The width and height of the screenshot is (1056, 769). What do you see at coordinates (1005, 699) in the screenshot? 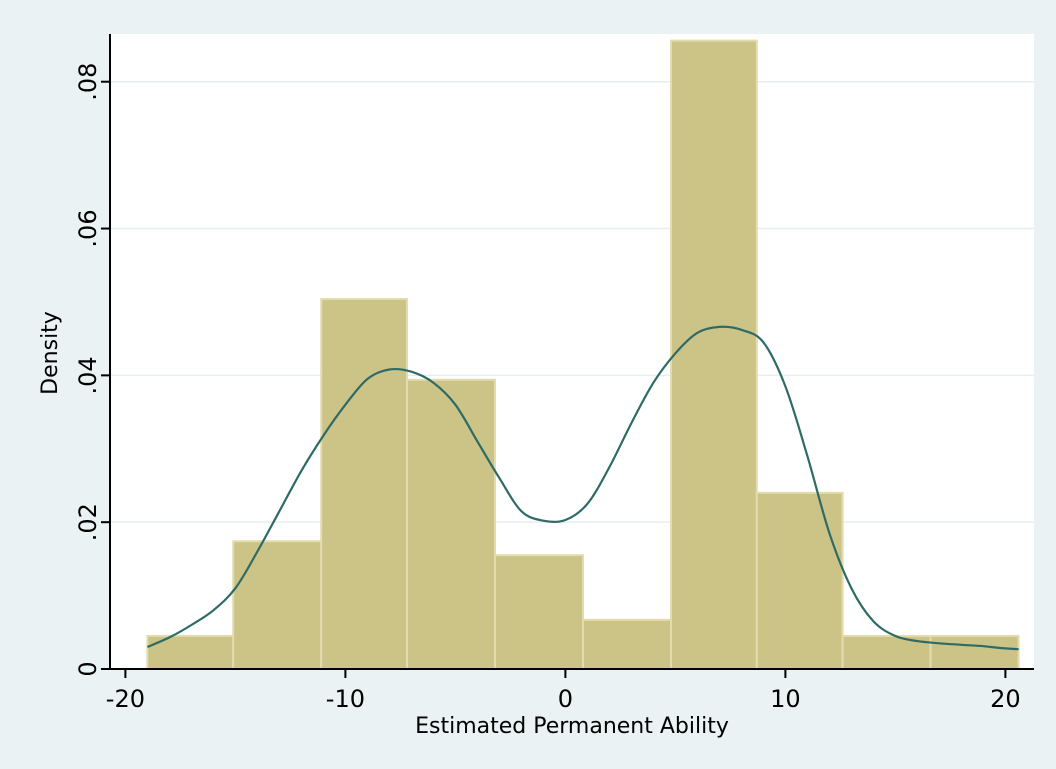
I see `x-tick-label-4: 20` at bounding box center [1005, 699].